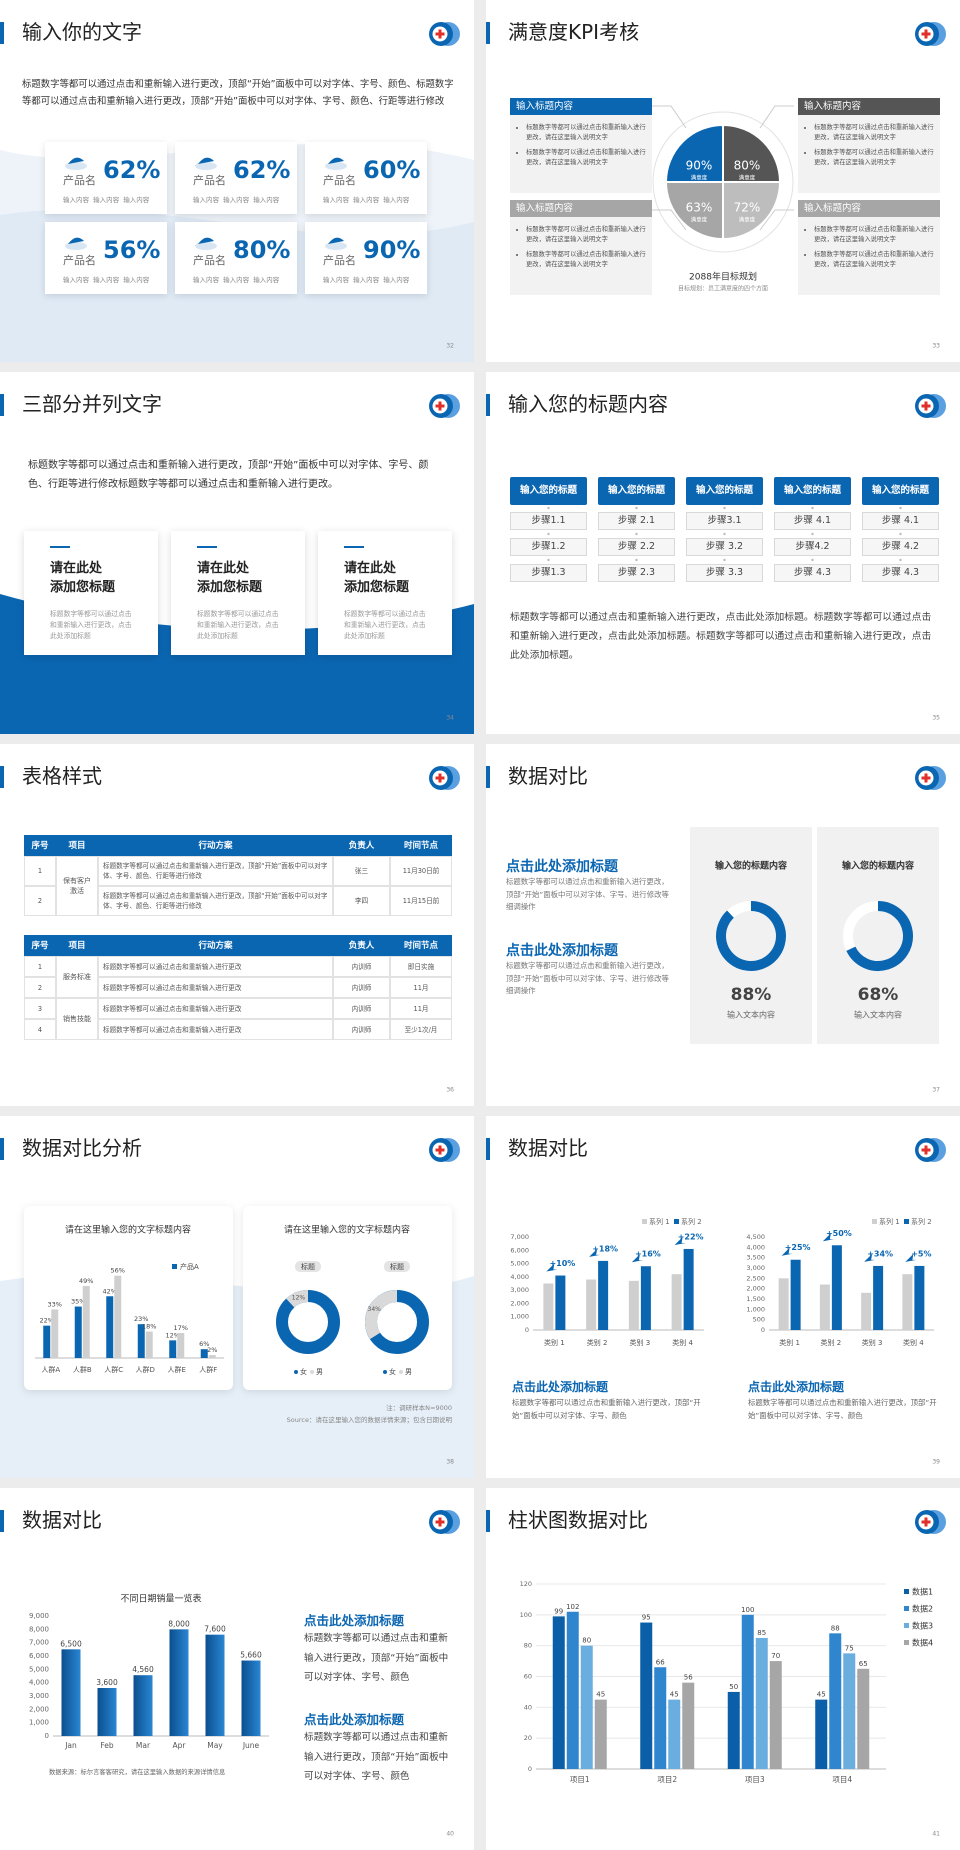  Describe the element at coordinates (699, 178) in the screenshot. I see `quadrant-label: 满意度` at that location.